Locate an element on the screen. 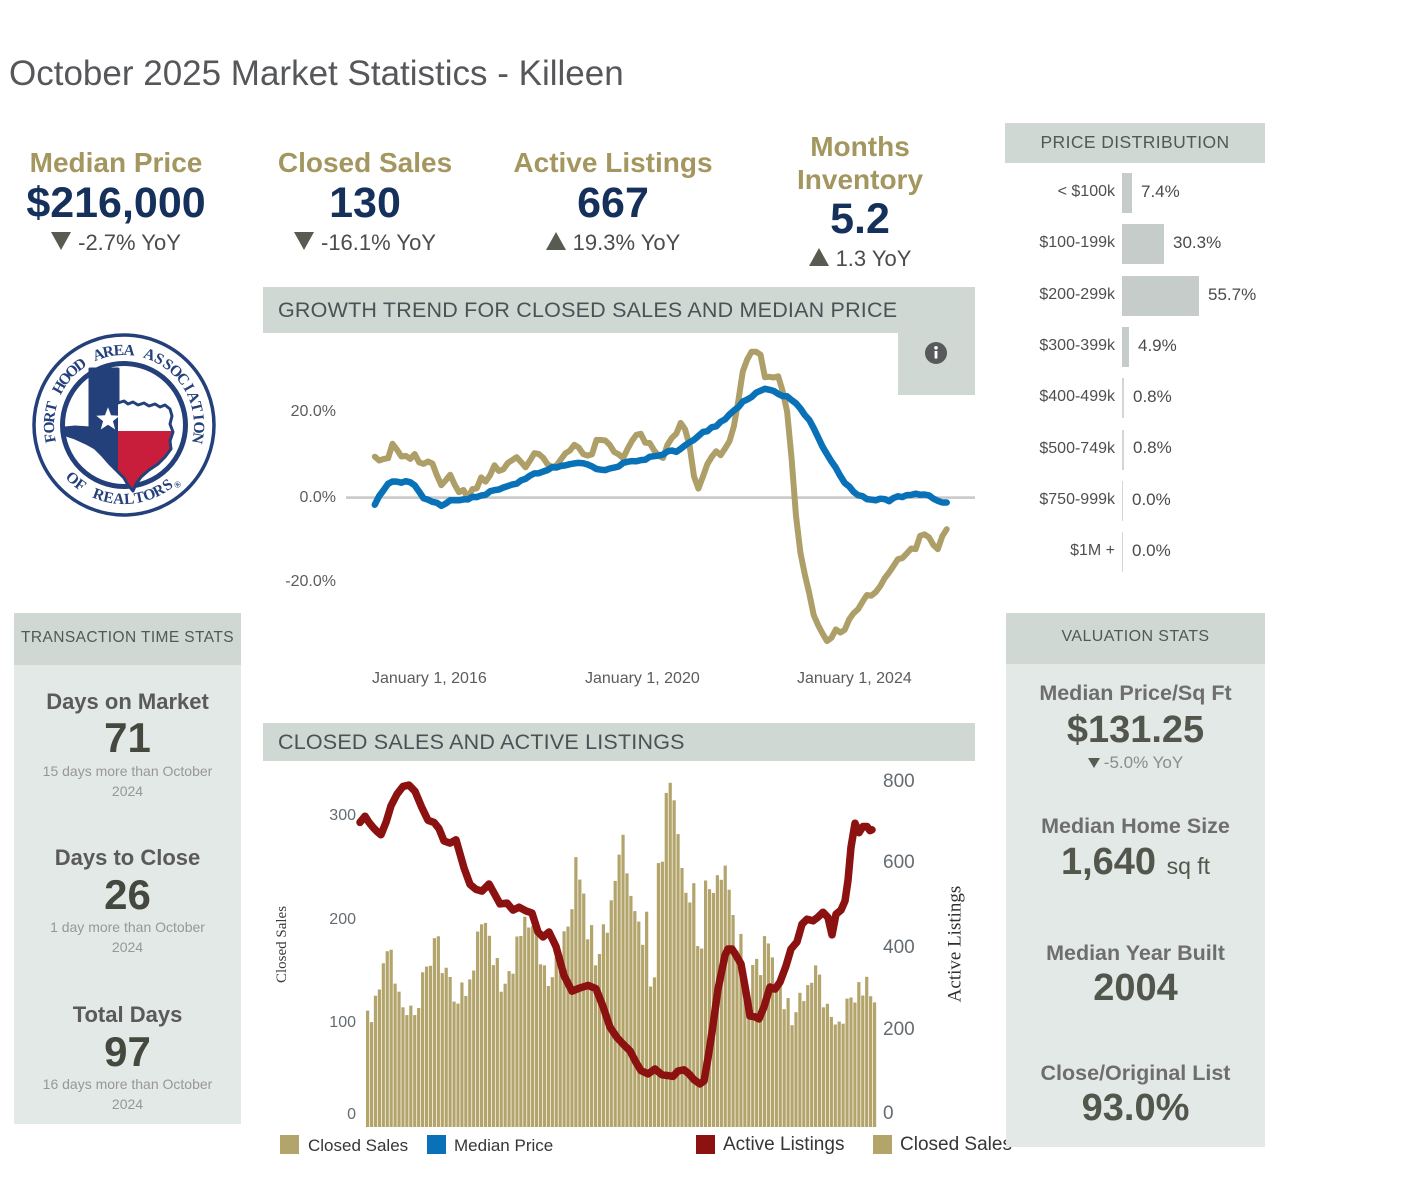  svg-text: N is located at coordinates (197, 438).